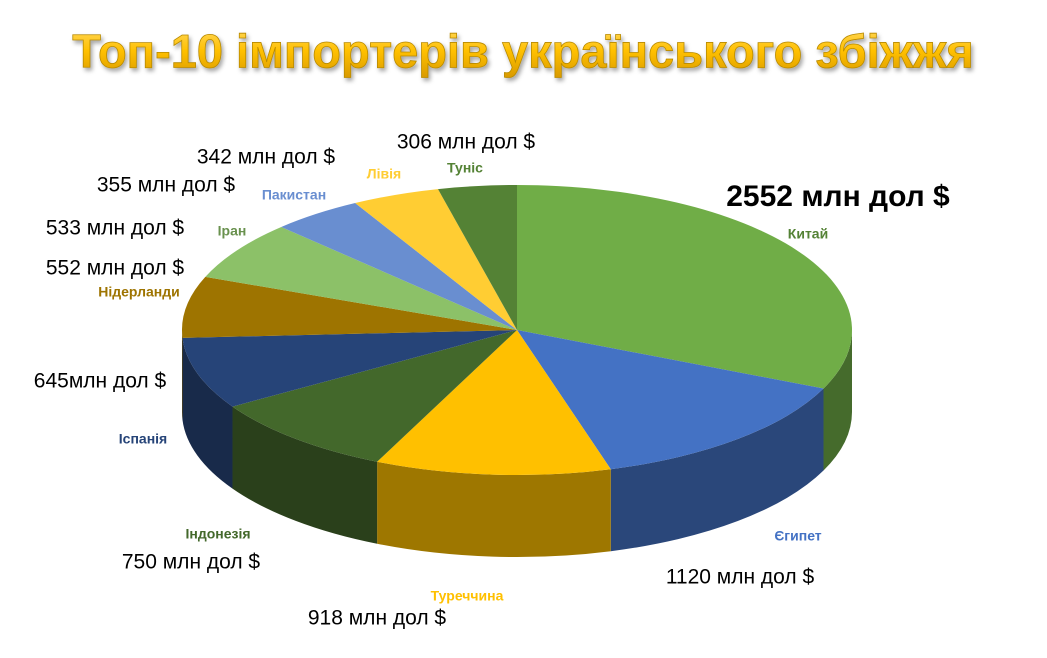 Image resolution: width=1047 pixels, height=658 pixels. I want to click on category-label: Індонезія, so click(217, 534).